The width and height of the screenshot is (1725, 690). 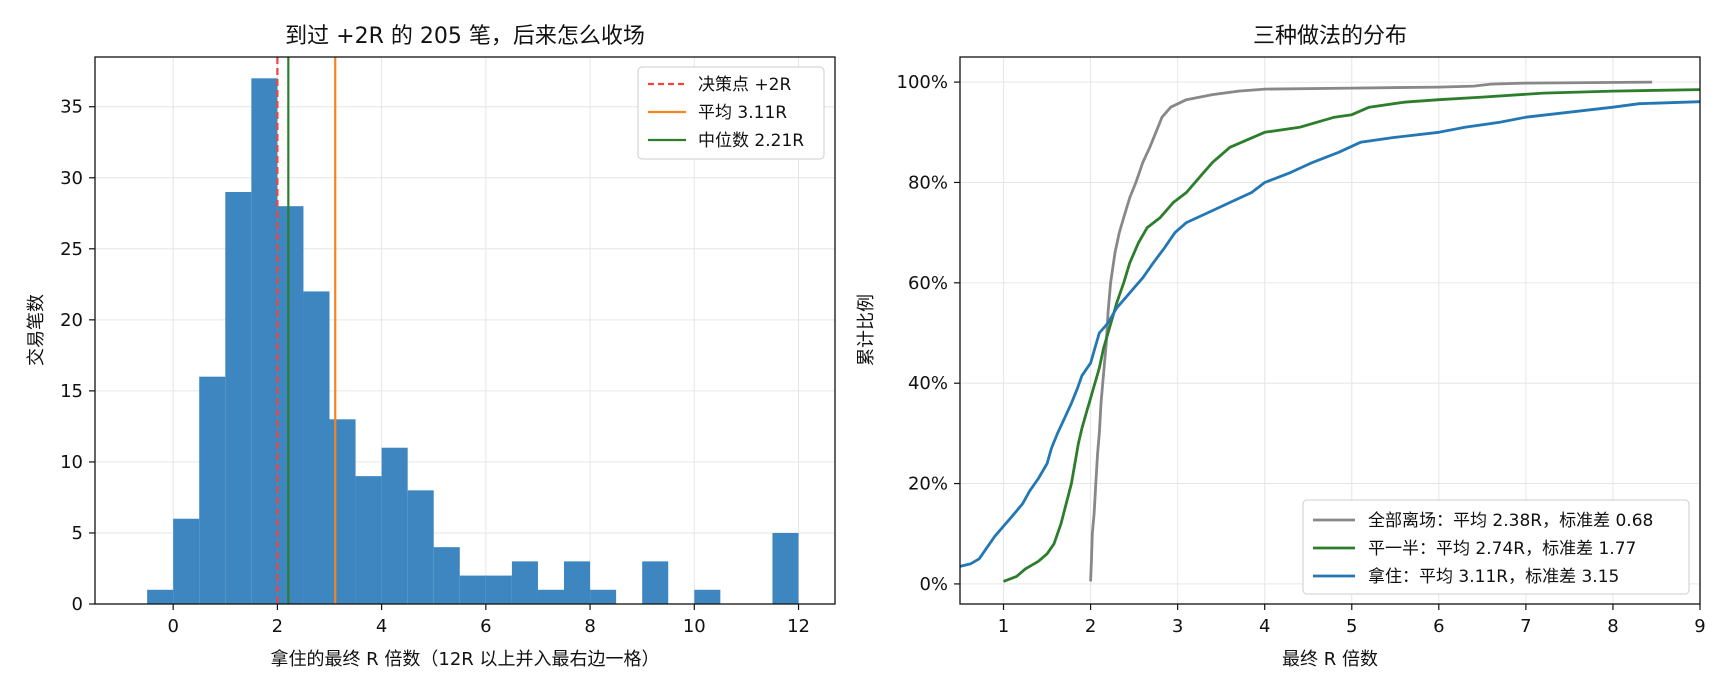 I want to click on cdf-title: 三种做法的分布, so click(x=1330, y=36).